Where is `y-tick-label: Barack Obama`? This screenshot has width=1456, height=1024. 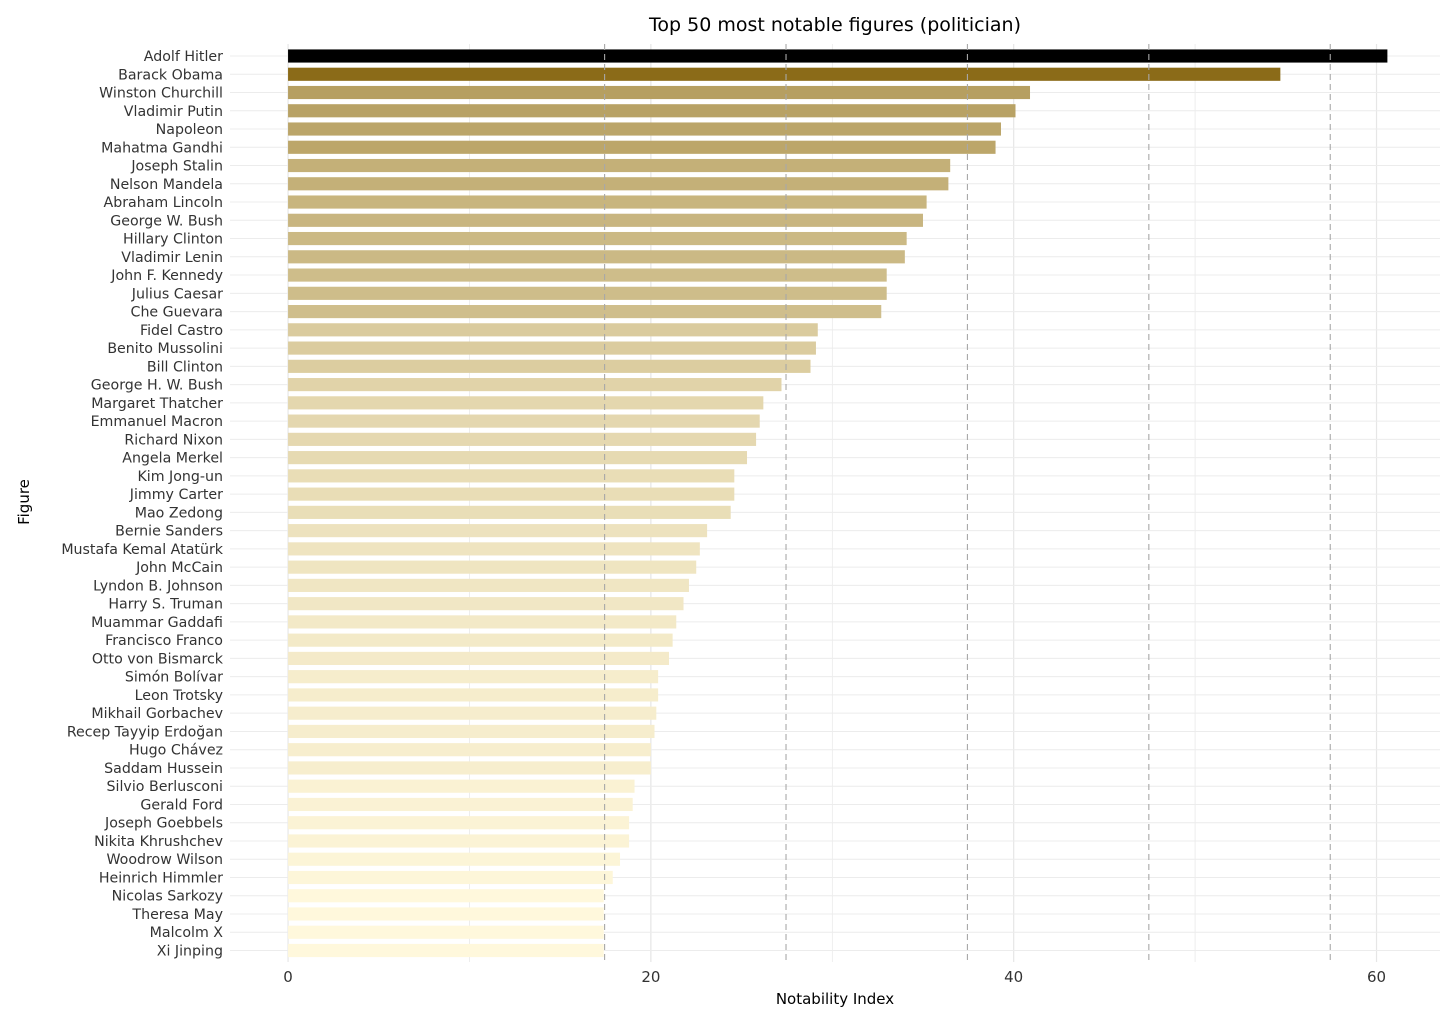 y-tick-label: Barack Obama is located at coordinates (170, 75).